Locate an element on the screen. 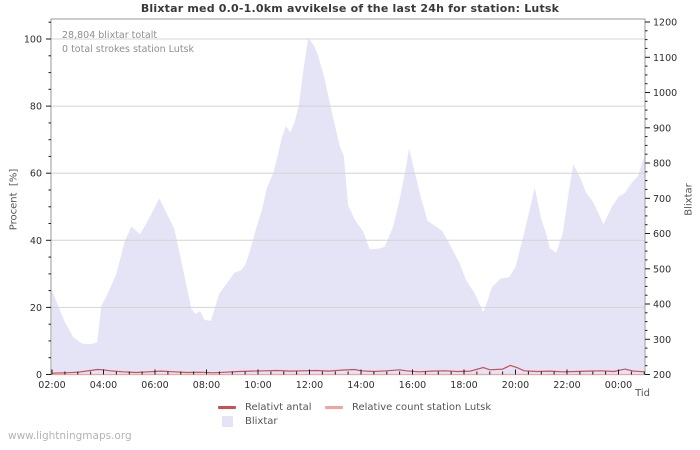 The height and width of the screenshot is (450, 700). legend-swatch-blixtar is located at coordinates (227, 421).